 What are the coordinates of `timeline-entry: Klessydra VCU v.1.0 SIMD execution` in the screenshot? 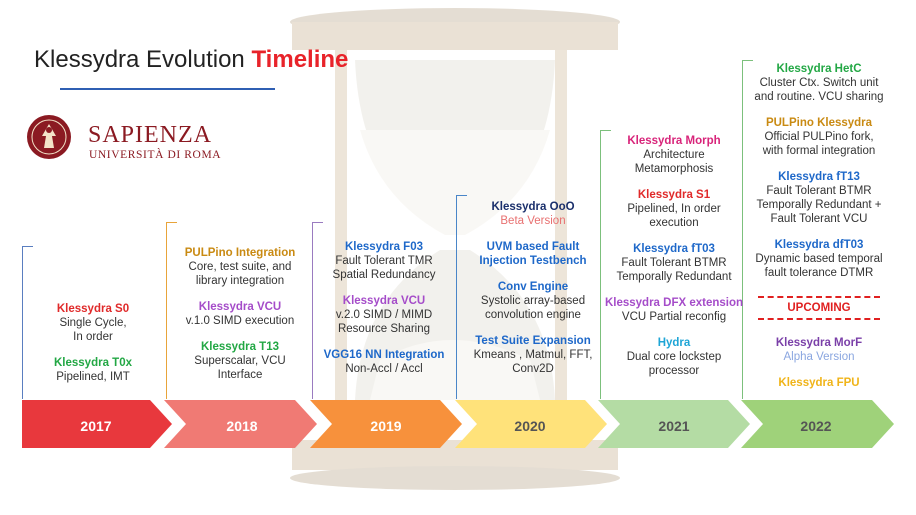 It's located at (240, 314).